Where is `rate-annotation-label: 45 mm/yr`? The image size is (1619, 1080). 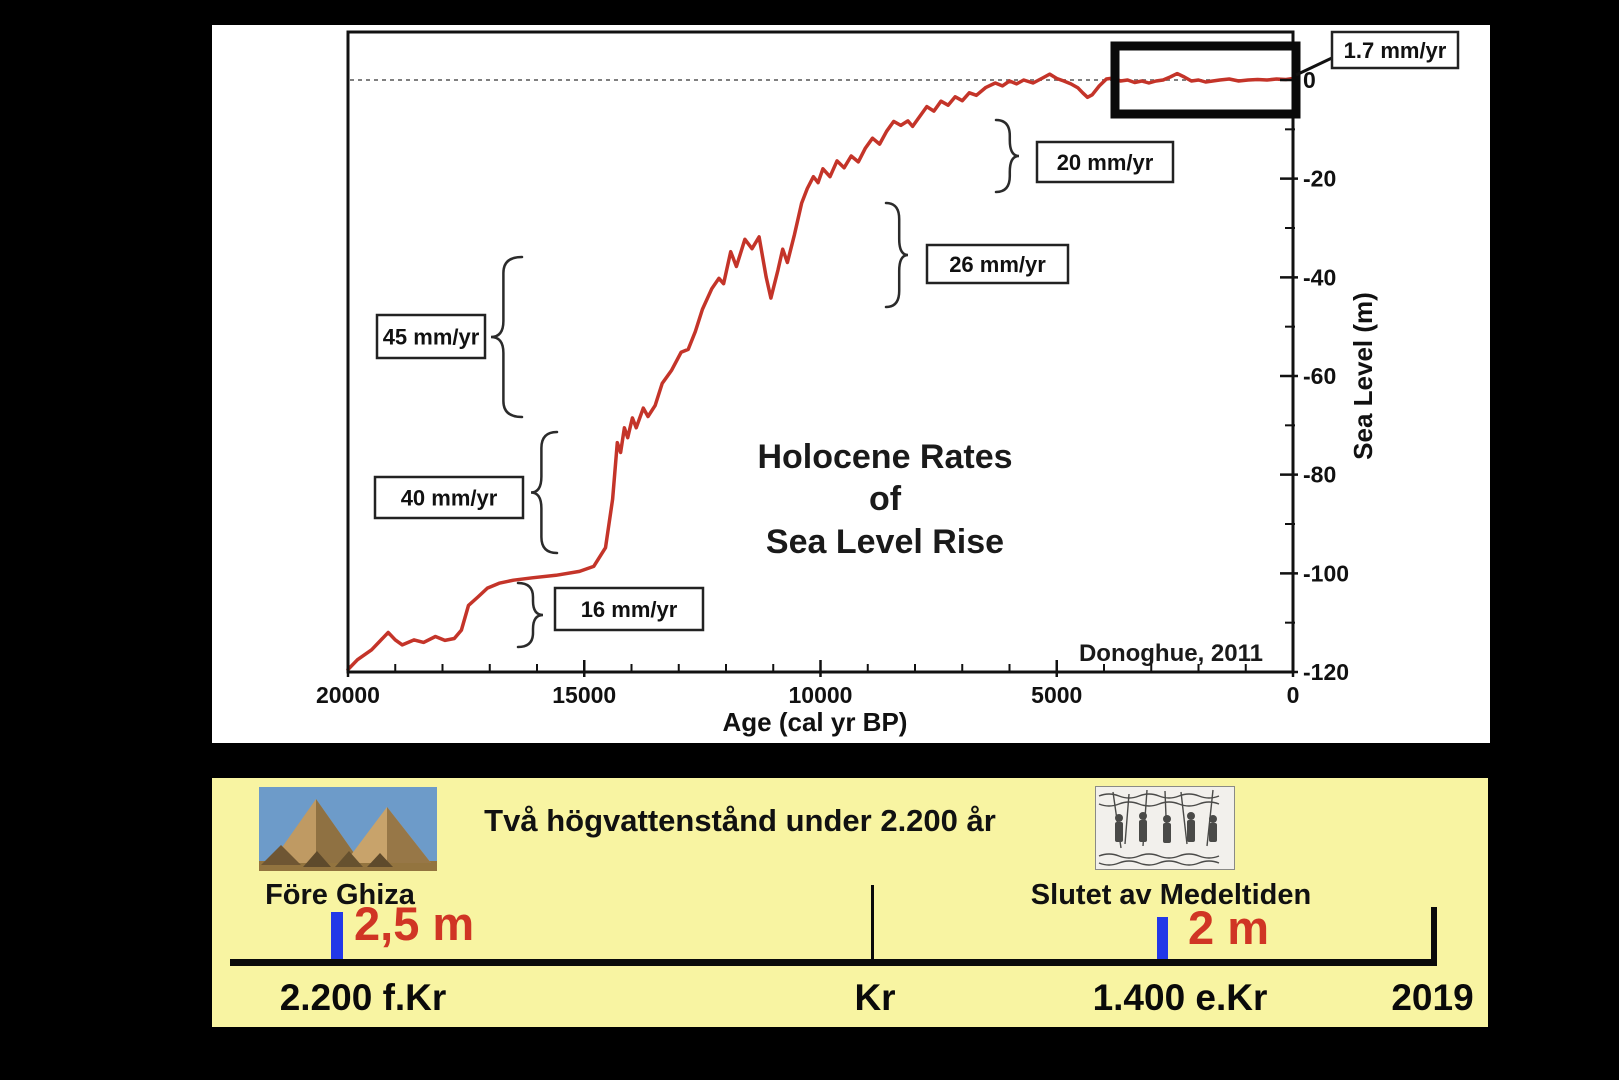
rate-annotation-label: 45 mm/yr is located at coordinates (431, 337).